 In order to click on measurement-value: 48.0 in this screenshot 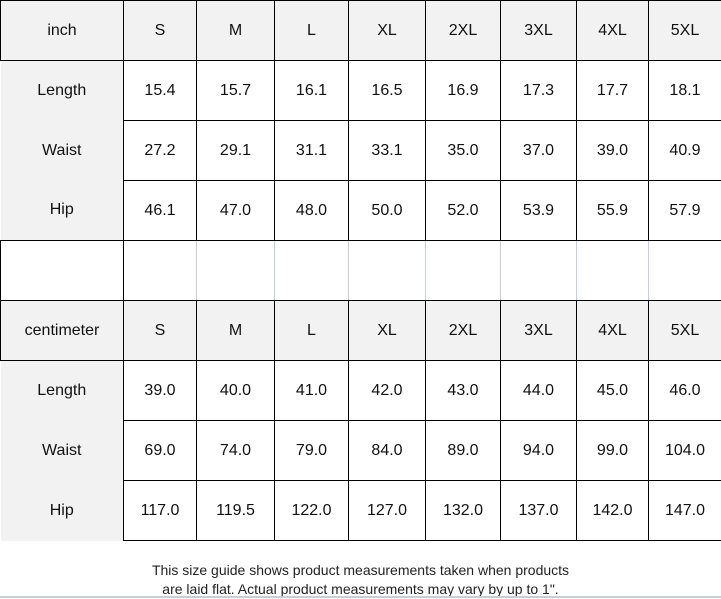, I will do `click(312, 211)`.